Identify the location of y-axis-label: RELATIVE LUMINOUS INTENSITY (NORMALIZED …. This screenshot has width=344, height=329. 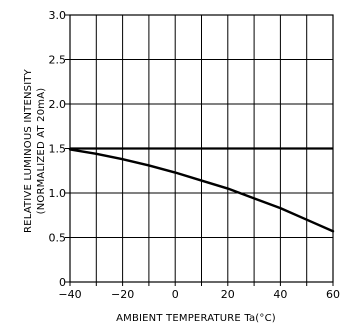
(35, 150).